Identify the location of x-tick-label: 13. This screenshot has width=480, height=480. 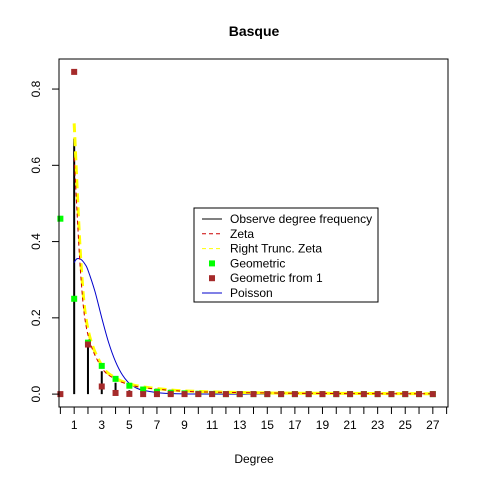
(240, 425).